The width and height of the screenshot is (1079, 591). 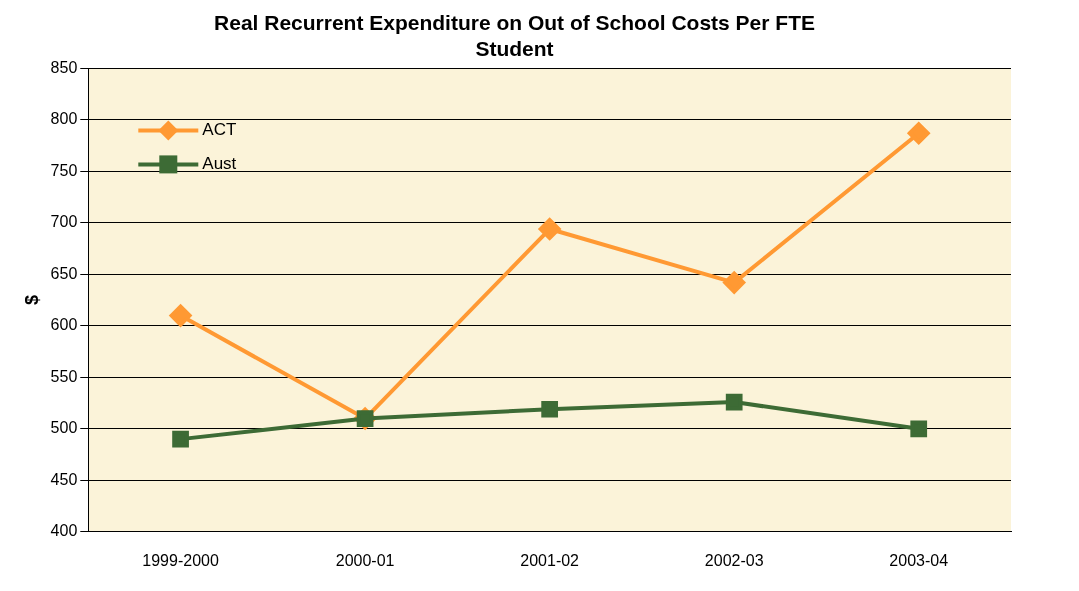 What do you see at coordinates (734, 560) in the screenshot?
I see `x-tick-label: 2002-03` at bounding box center [734, 560].